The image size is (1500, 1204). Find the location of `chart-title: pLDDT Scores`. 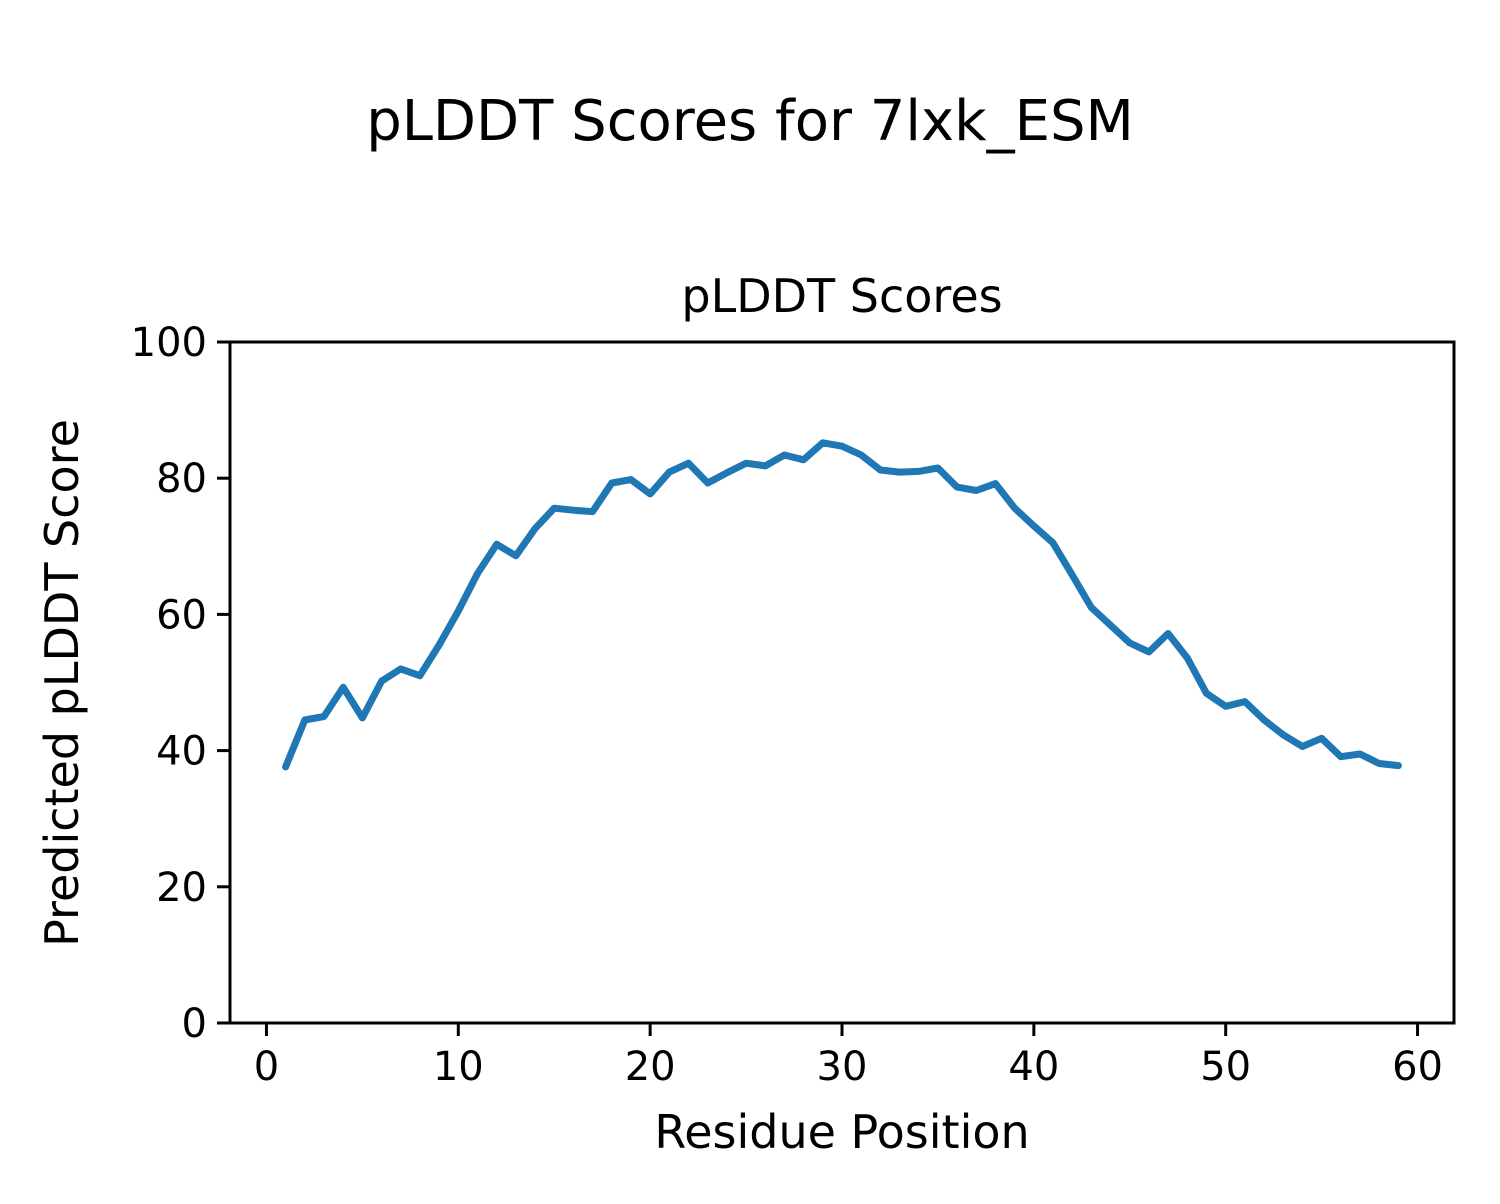

chart-title: pLDDT Scores is located at coordinates (841, 296).